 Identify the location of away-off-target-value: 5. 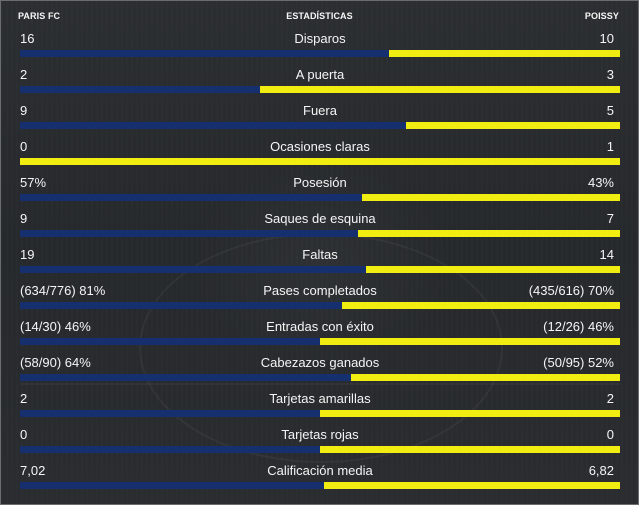
(610, 110).